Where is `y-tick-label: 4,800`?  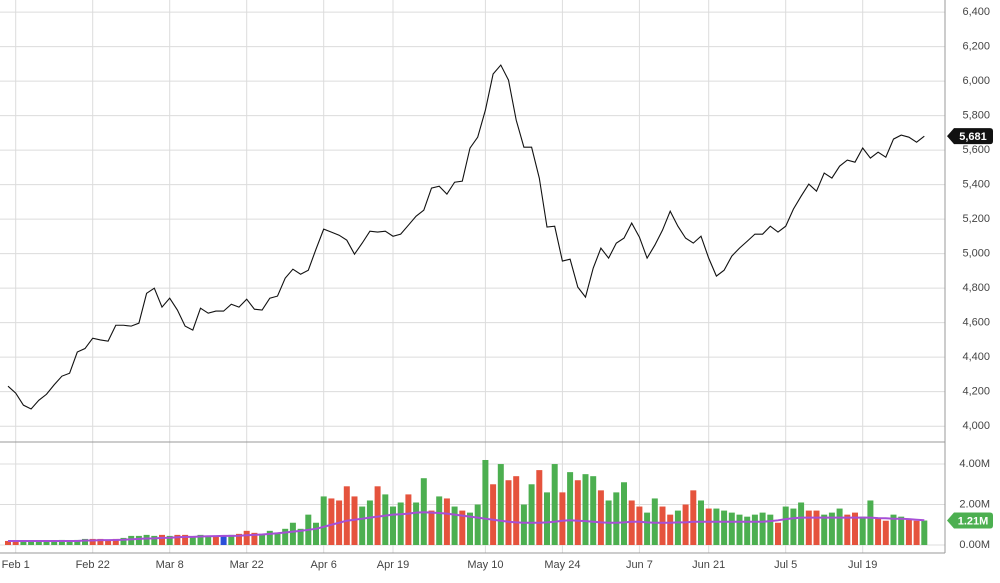 y-tick-label: 4,800 is located at coordinates (976, 288).